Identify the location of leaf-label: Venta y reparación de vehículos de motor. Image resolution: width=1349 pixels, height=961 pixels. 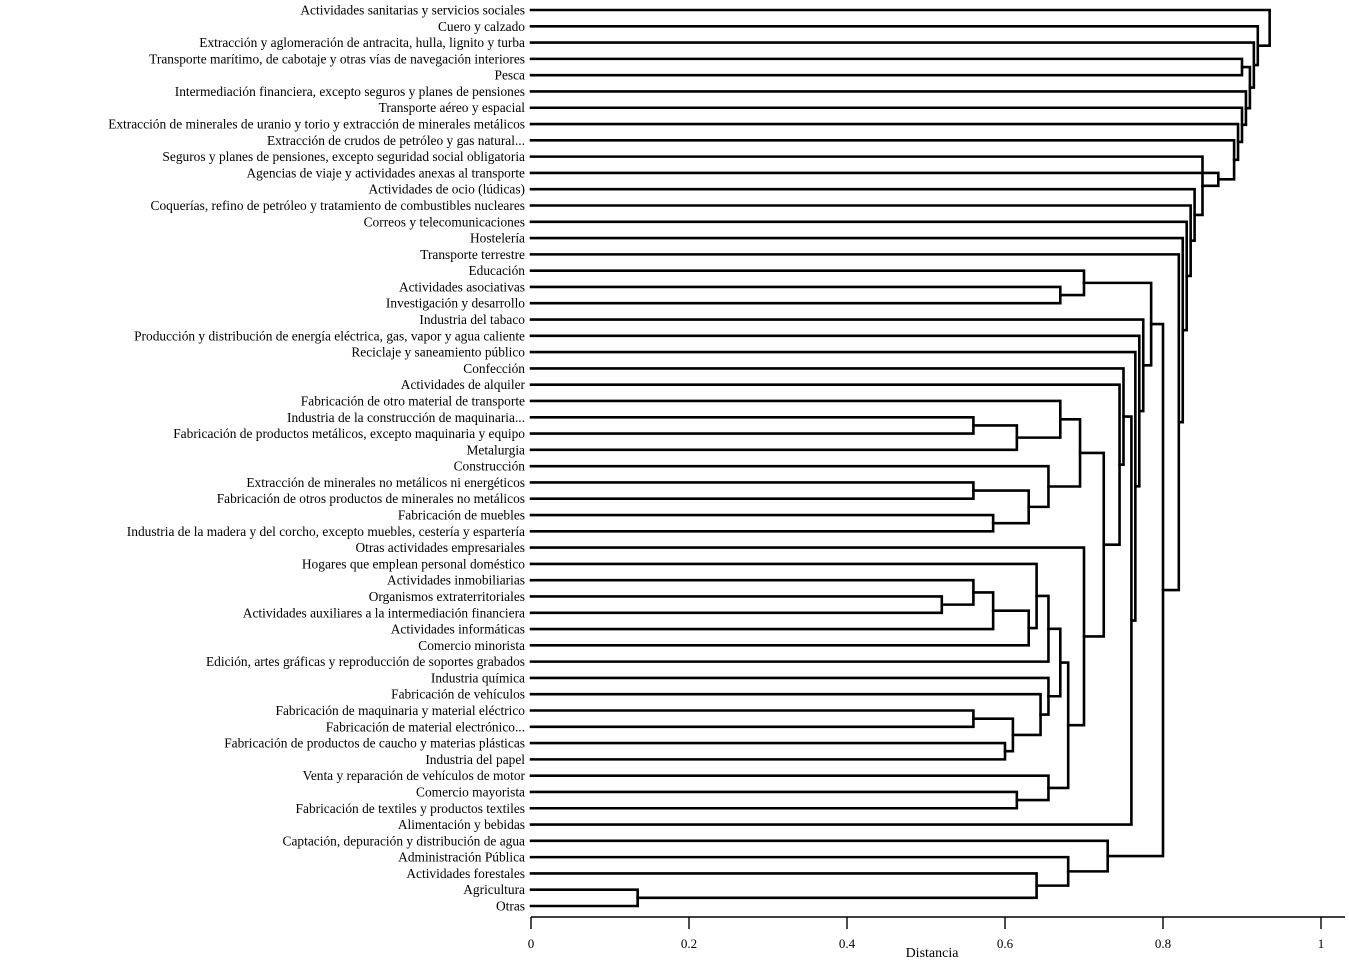
(414, 775).